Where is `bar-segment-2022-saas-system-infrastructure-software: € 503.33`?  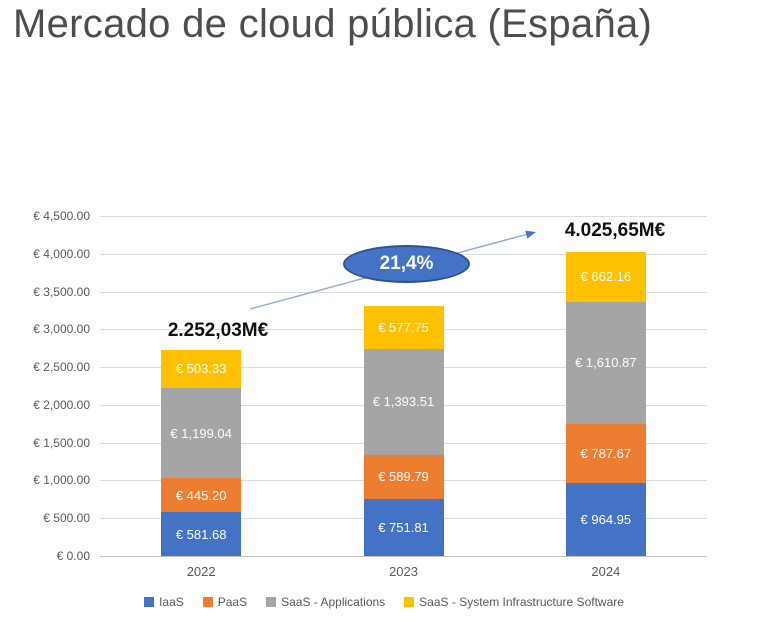 bar-segment-2022-saas-system-infrastructure-software: € 503.33 is located at coordinates (201, 368).